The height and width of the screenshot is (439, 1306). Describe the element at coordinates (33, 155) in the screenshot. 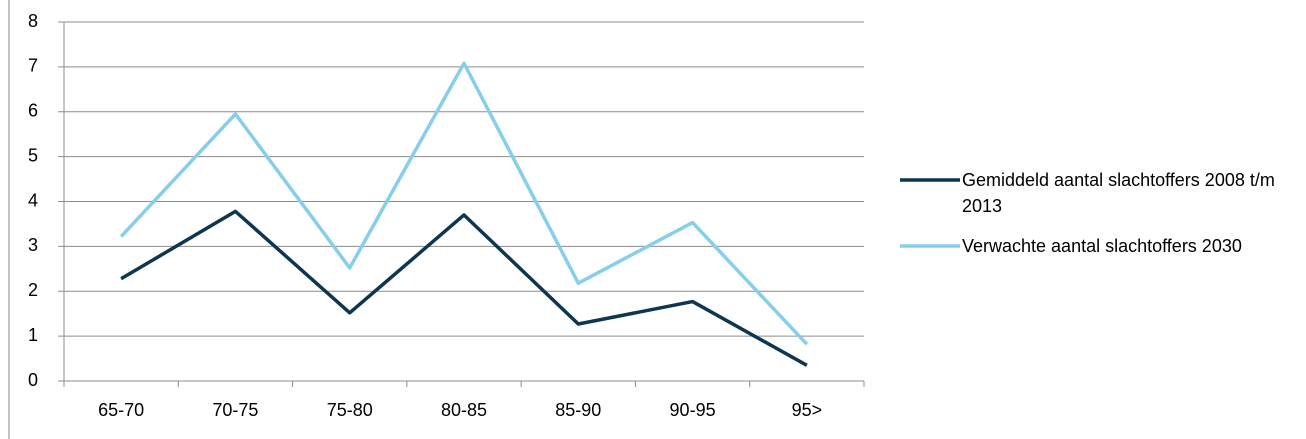

I see `y-tick-label: 5` at that location.